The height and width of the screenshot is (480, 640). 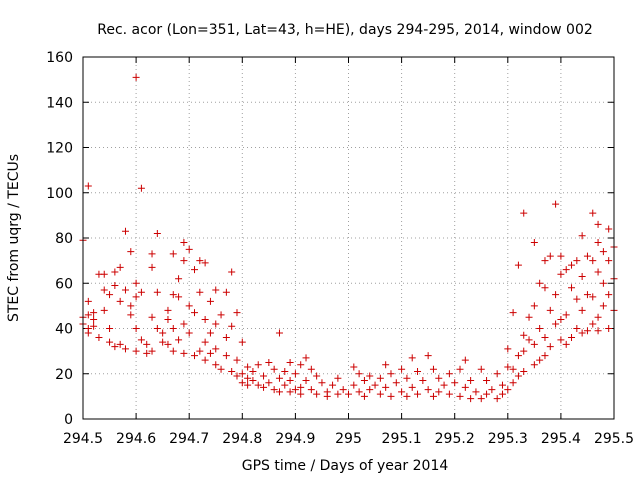 What do you see at coordinates (402, 439) in the screenshot?
I see `x-tick-label: 295.1` at bounding box center [402, 439].